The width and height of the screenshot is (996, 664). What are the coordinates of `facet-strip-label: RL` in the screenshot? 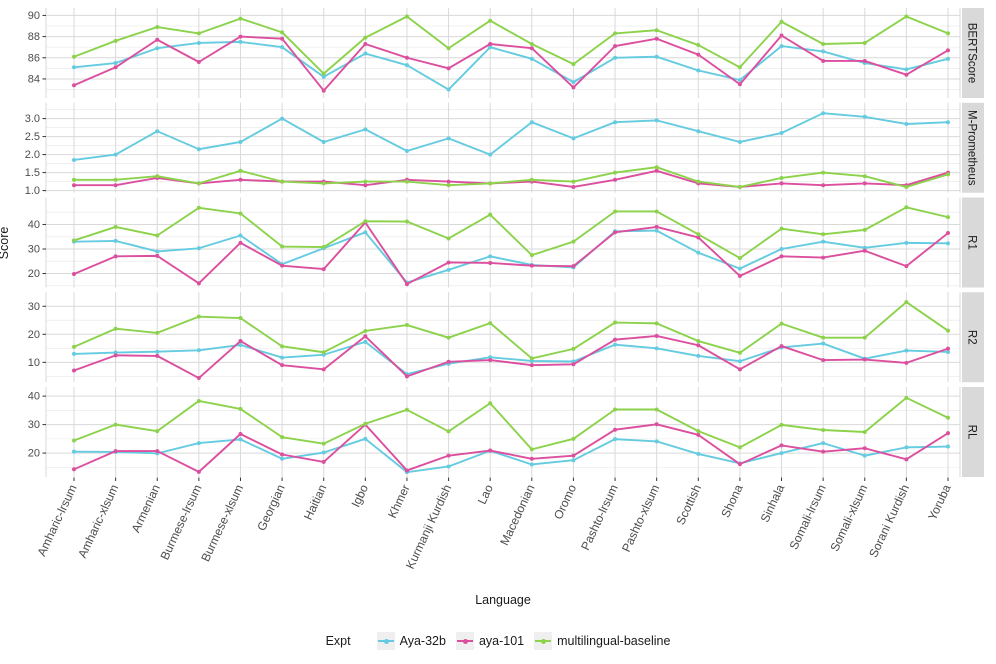 It's located at (972, 432).